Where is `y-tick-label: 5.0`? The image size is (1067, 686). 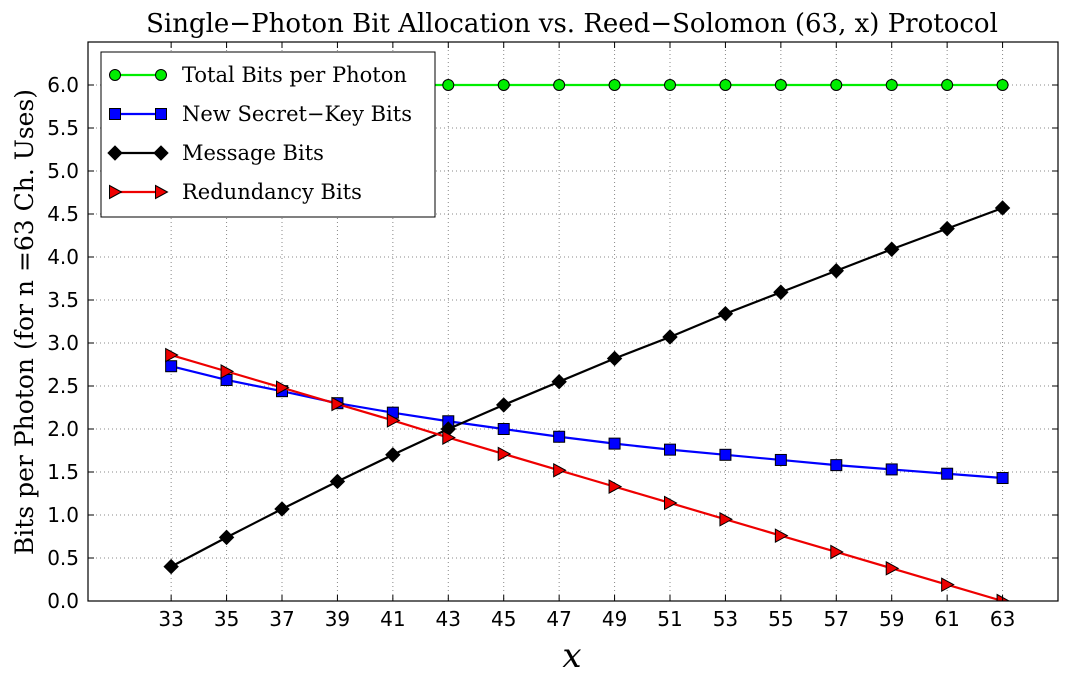 y-tick-label: 5.0 is located at coordinates (63, 171).